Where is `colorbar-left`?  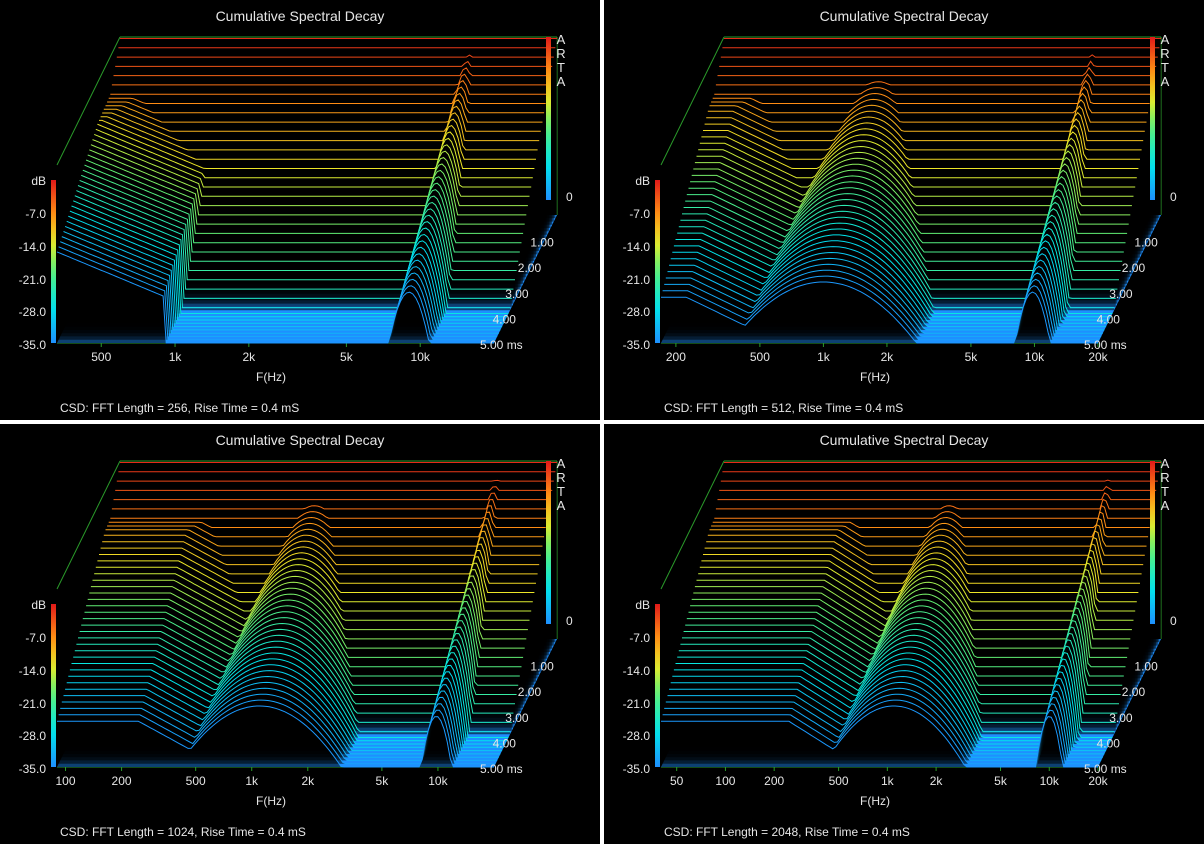 colorbar-left is located at coordinates (53, 261).